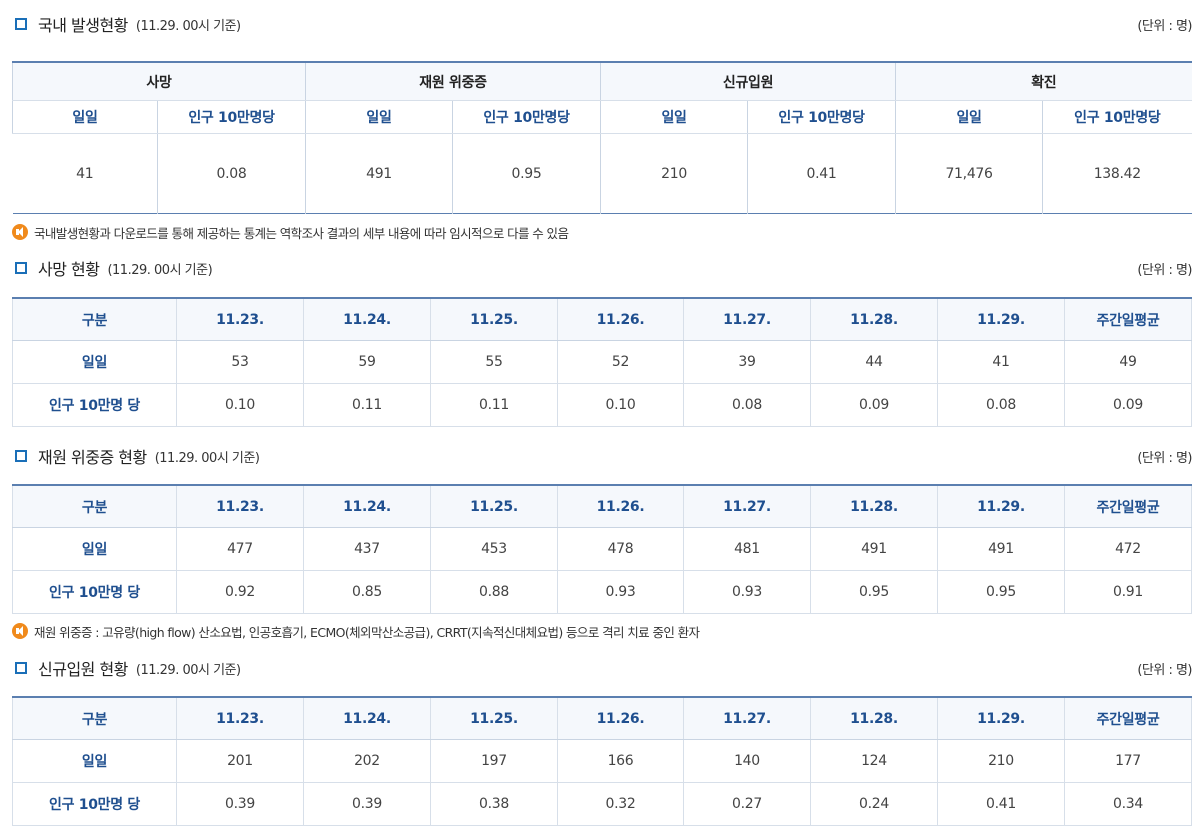 The height and width of the screenshot is (837, 1201). I want to click on overview-basis: (11.29. 00시 기준), so click(188, 26).